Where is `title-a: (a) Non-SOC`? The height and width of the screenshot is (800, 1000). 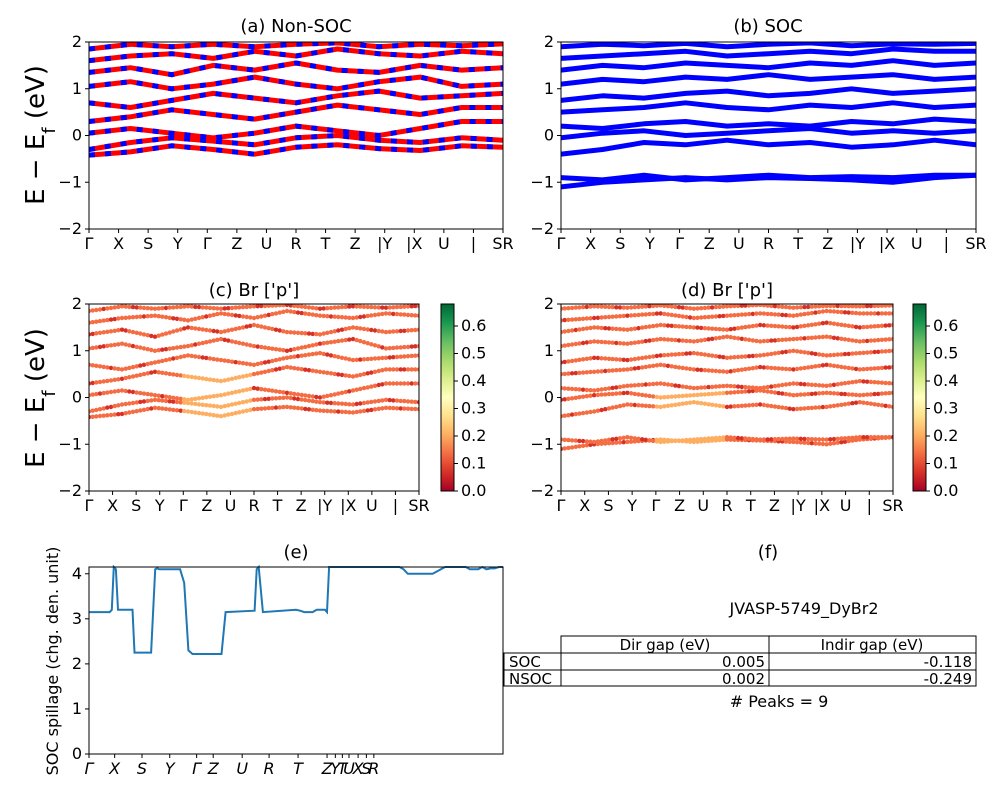
title-a: (a) Non-SOC is located at coordinates (295, 26).